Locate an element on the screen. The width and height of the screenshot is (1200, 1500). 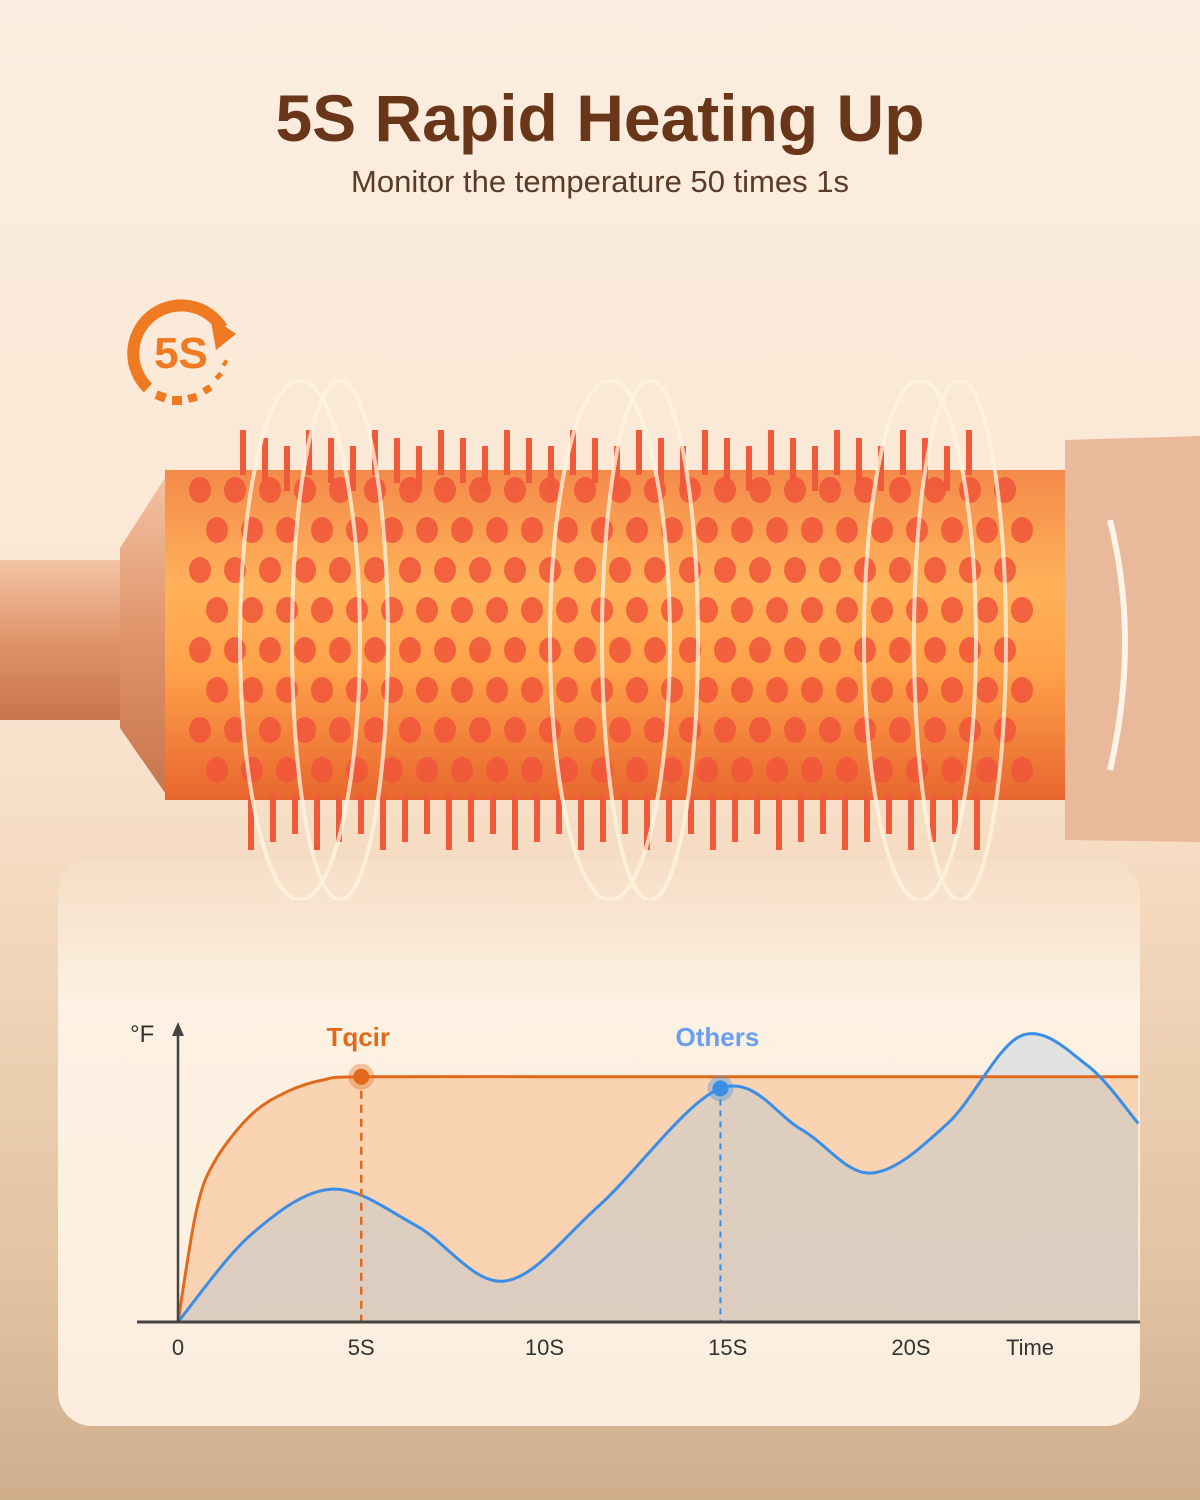
y-axis-label: °F is located at coordinates (142, 1034).